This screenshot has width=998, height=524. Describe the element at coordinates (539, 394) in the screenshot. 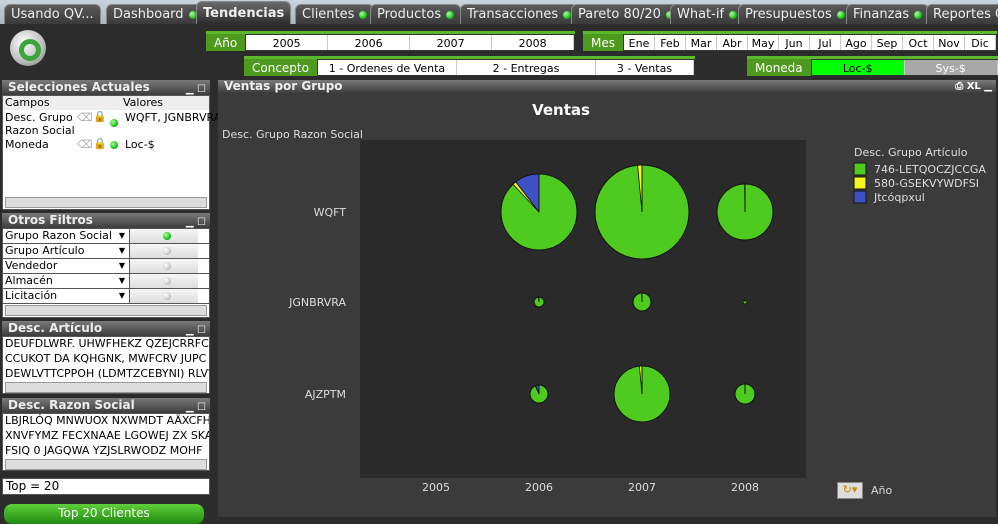

I see `pie-ajzptm-2006` at that location.